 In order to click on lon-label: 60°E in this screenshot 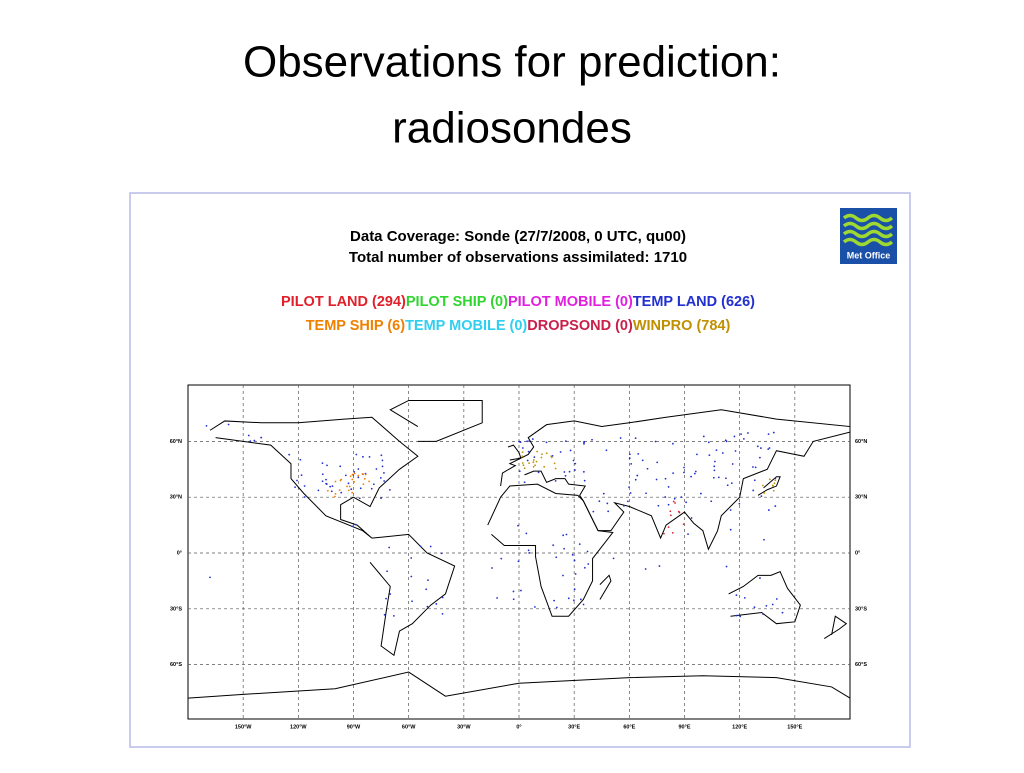, I will do `click(629, 727)`.